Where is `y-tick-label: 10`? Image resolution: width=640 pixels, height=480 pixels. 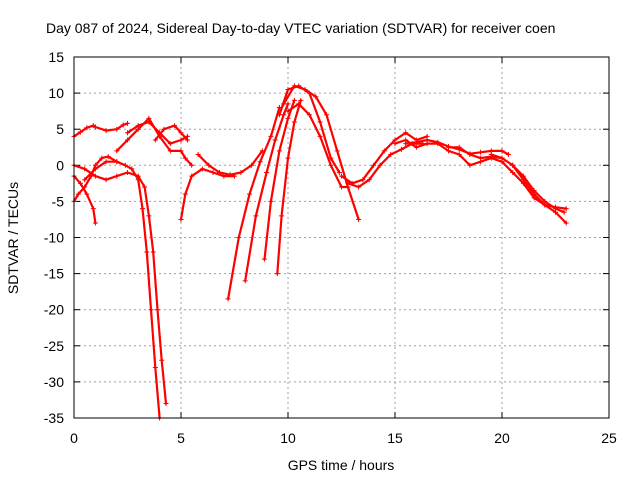
y-tick-label: 10 is located at coordinates (56, 93).